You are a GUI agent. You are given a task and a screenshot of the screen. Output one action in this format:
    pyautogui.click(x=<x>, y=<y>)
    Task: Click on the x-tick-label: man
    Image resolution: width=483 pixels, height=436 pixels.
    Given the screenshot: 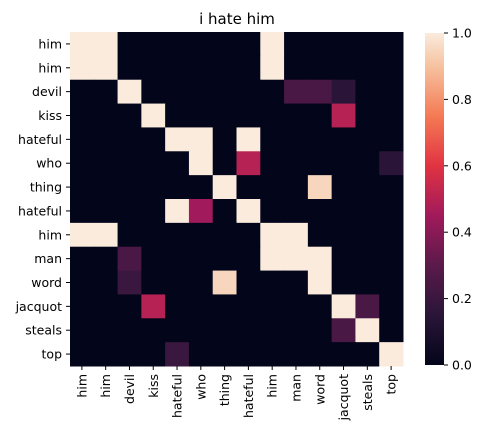 What is the action you would take?
    pyautogui.click(x=295, y=388)
    